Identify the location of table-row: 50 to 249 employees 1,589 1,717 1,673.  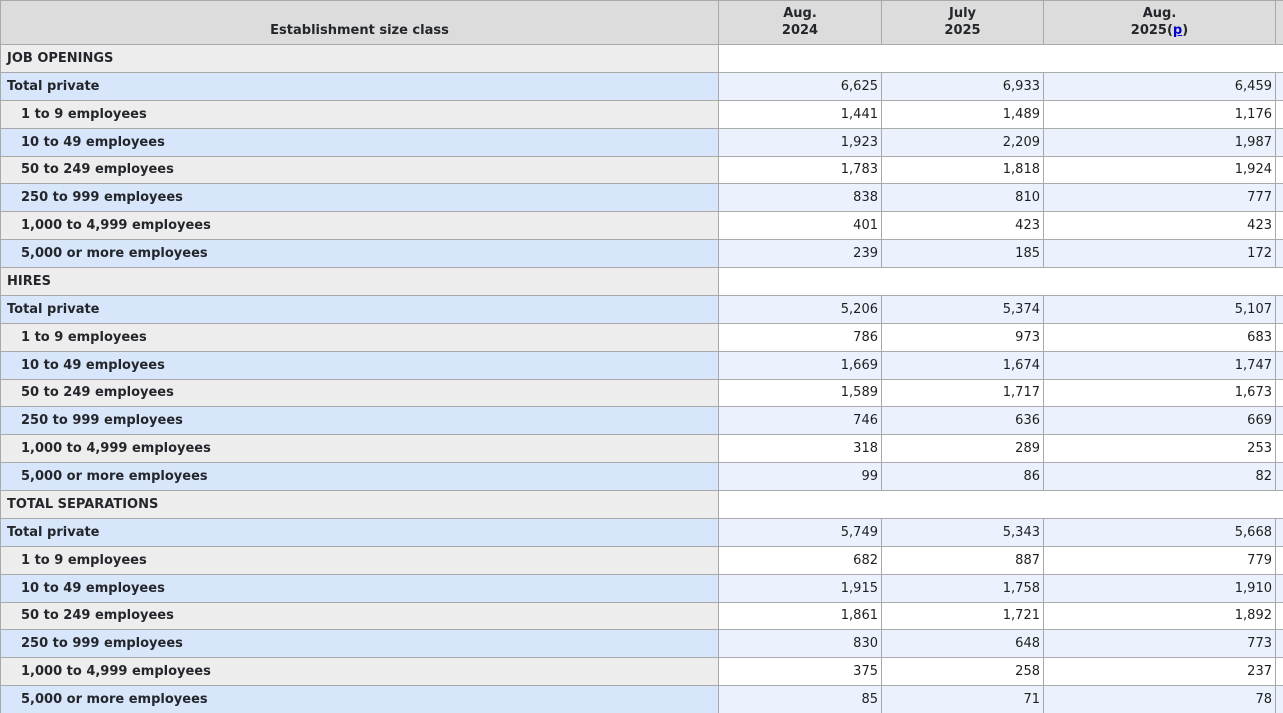
(641, 393).